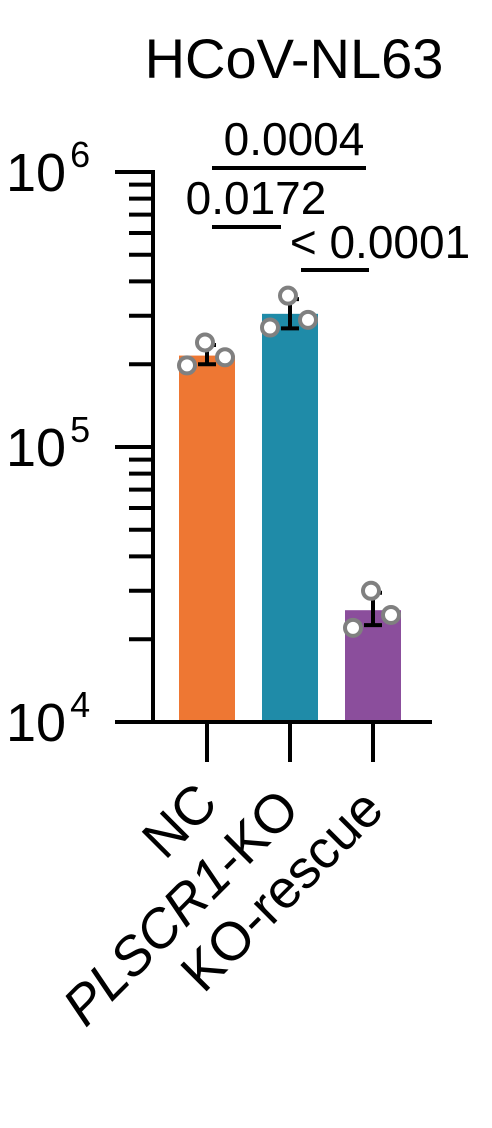 This screenshot has width=492, height=1128. I want to click on y-tick-label: 10 6, so click(48, 168).